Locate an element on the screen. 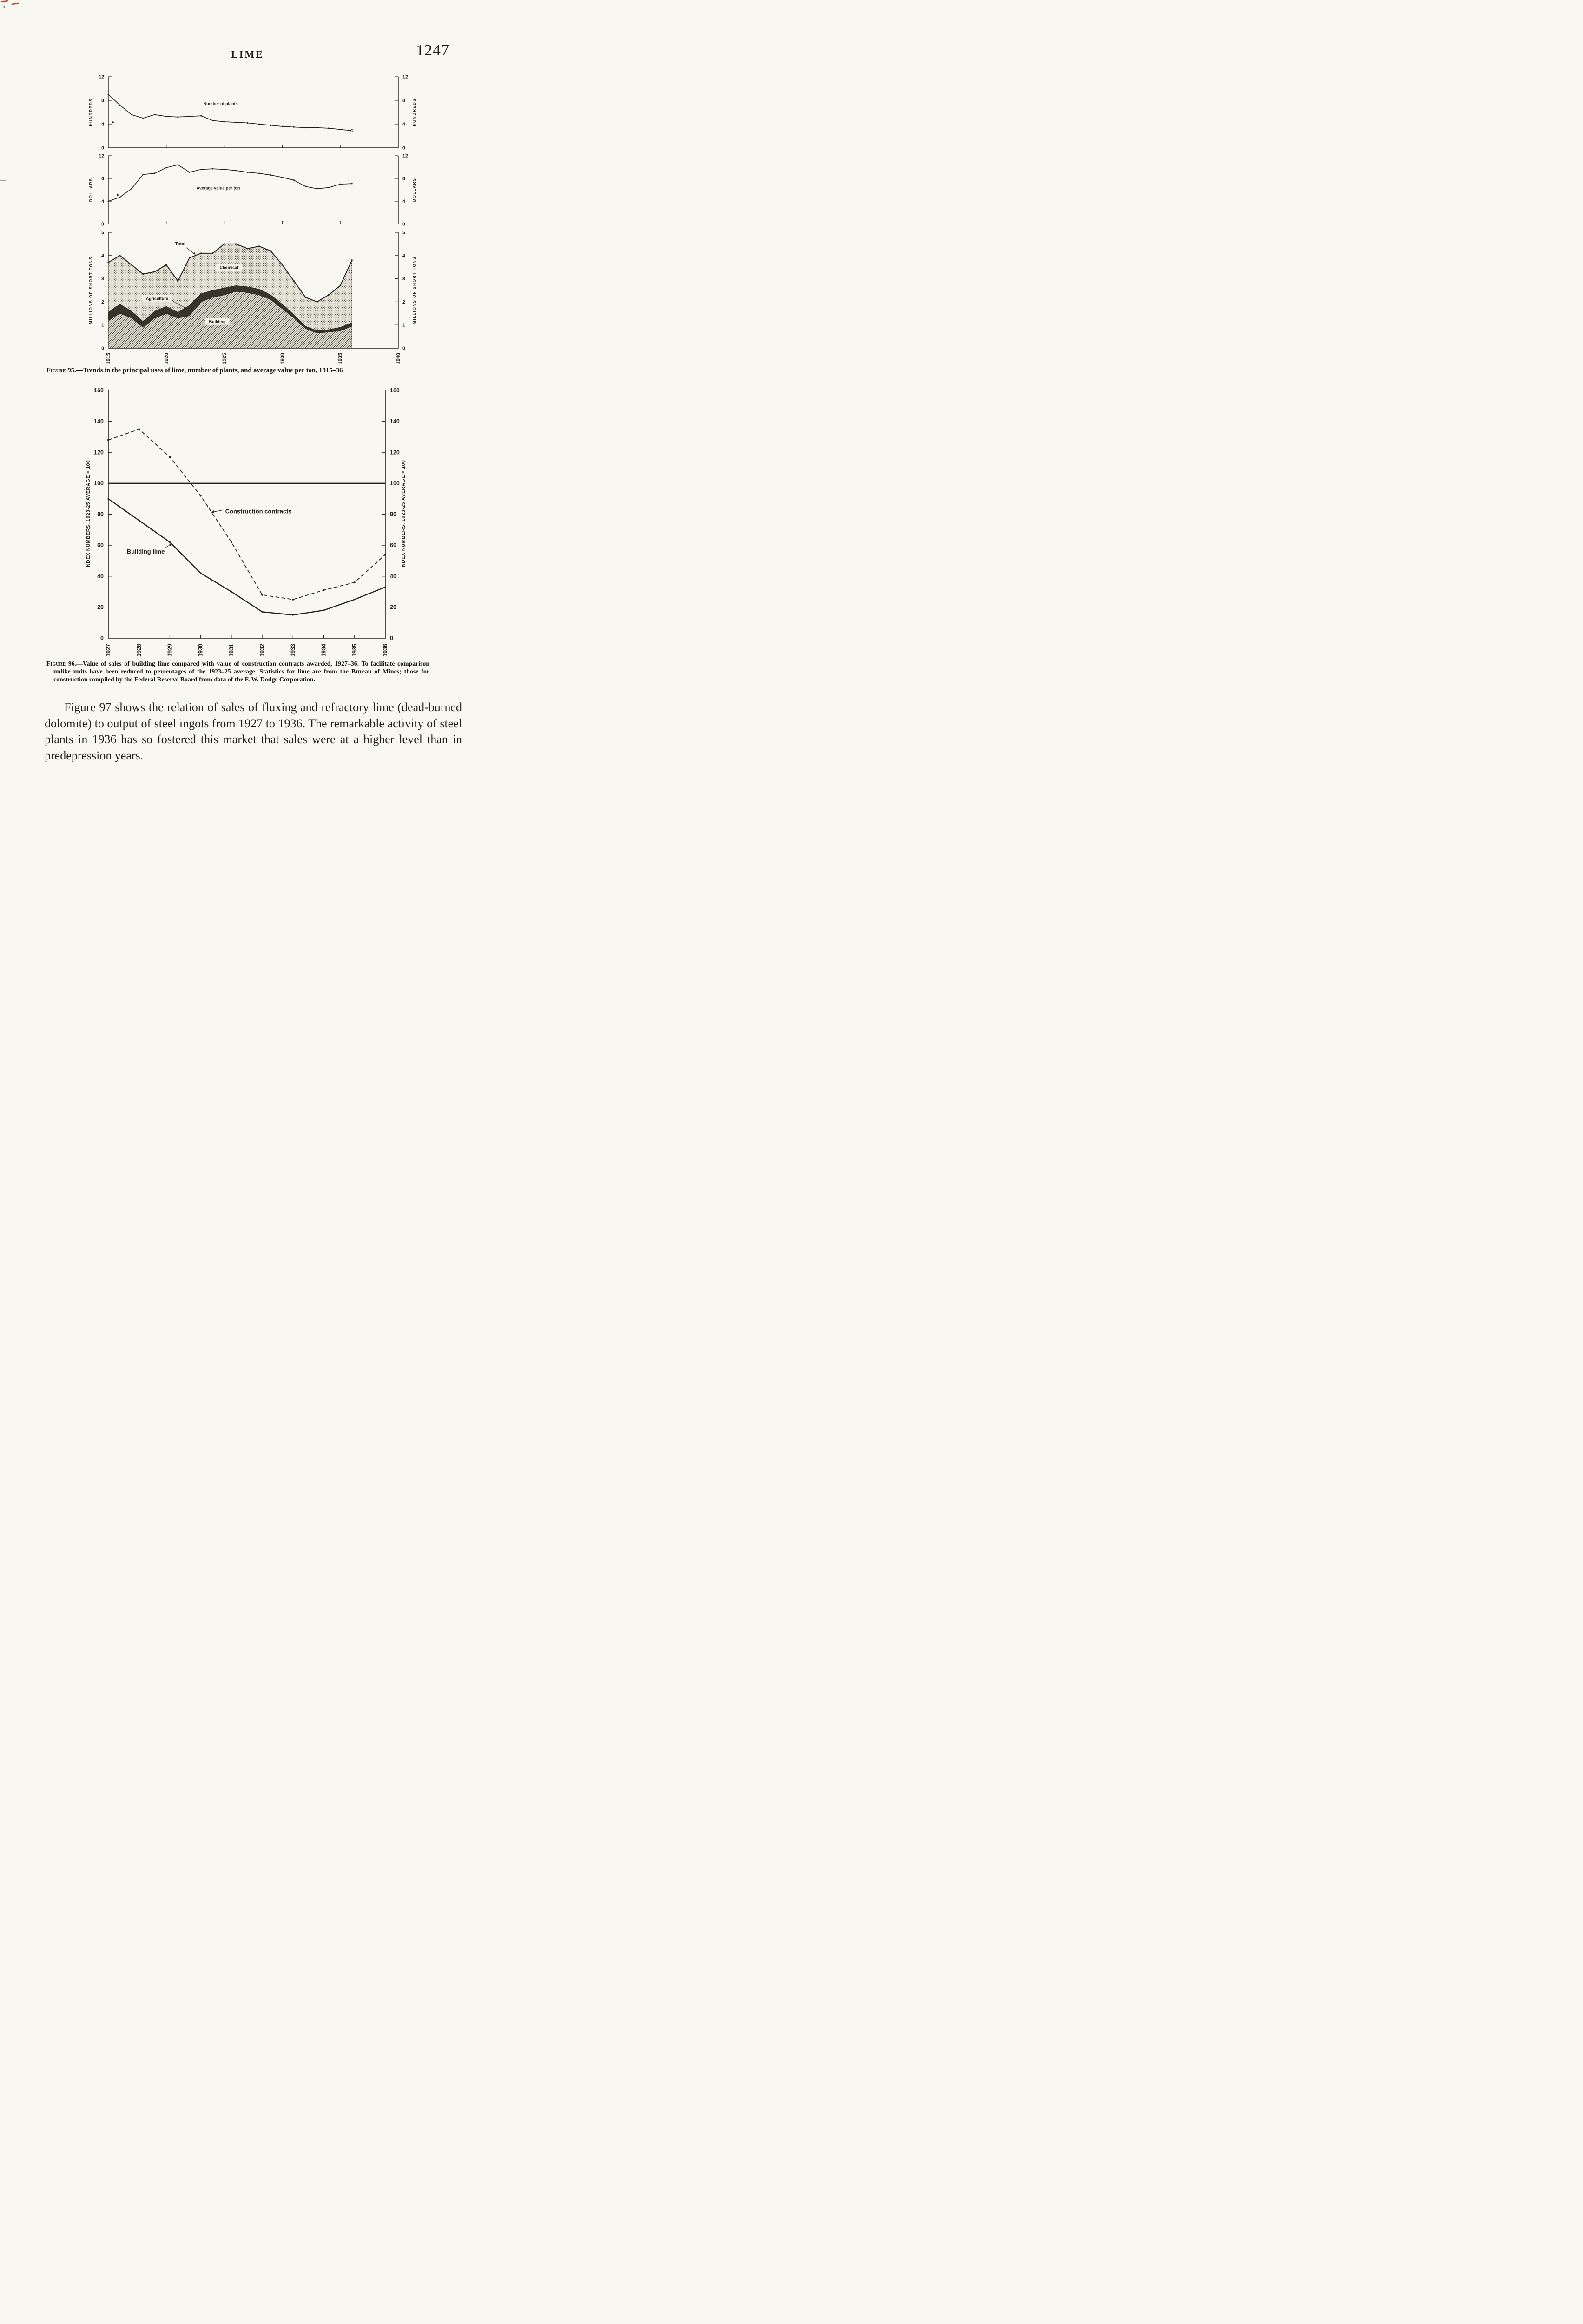 This screenshot has height=2324, width=1583. scan-edge-mark is located at coordinates (3, 180).